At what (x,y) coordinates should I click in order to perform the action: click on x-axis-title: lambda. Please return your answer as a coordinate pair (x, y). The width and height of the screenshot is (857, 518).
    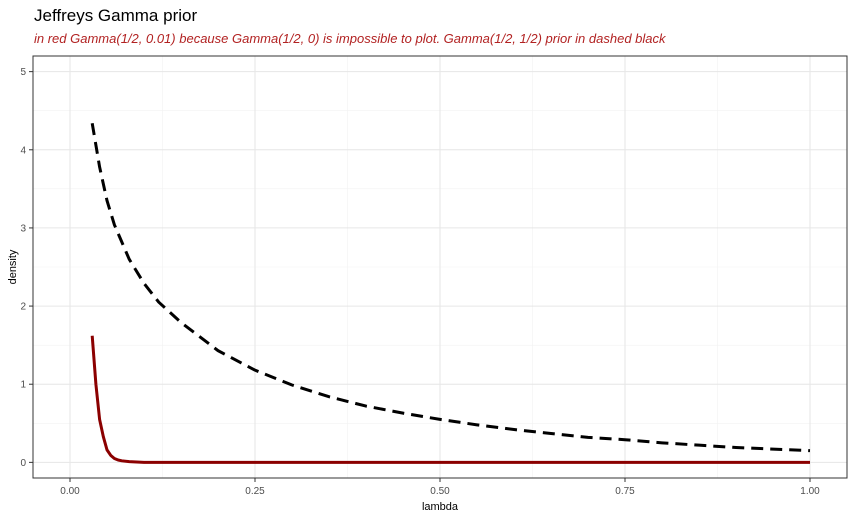
    Looking at the image, I should click on (440, 507).